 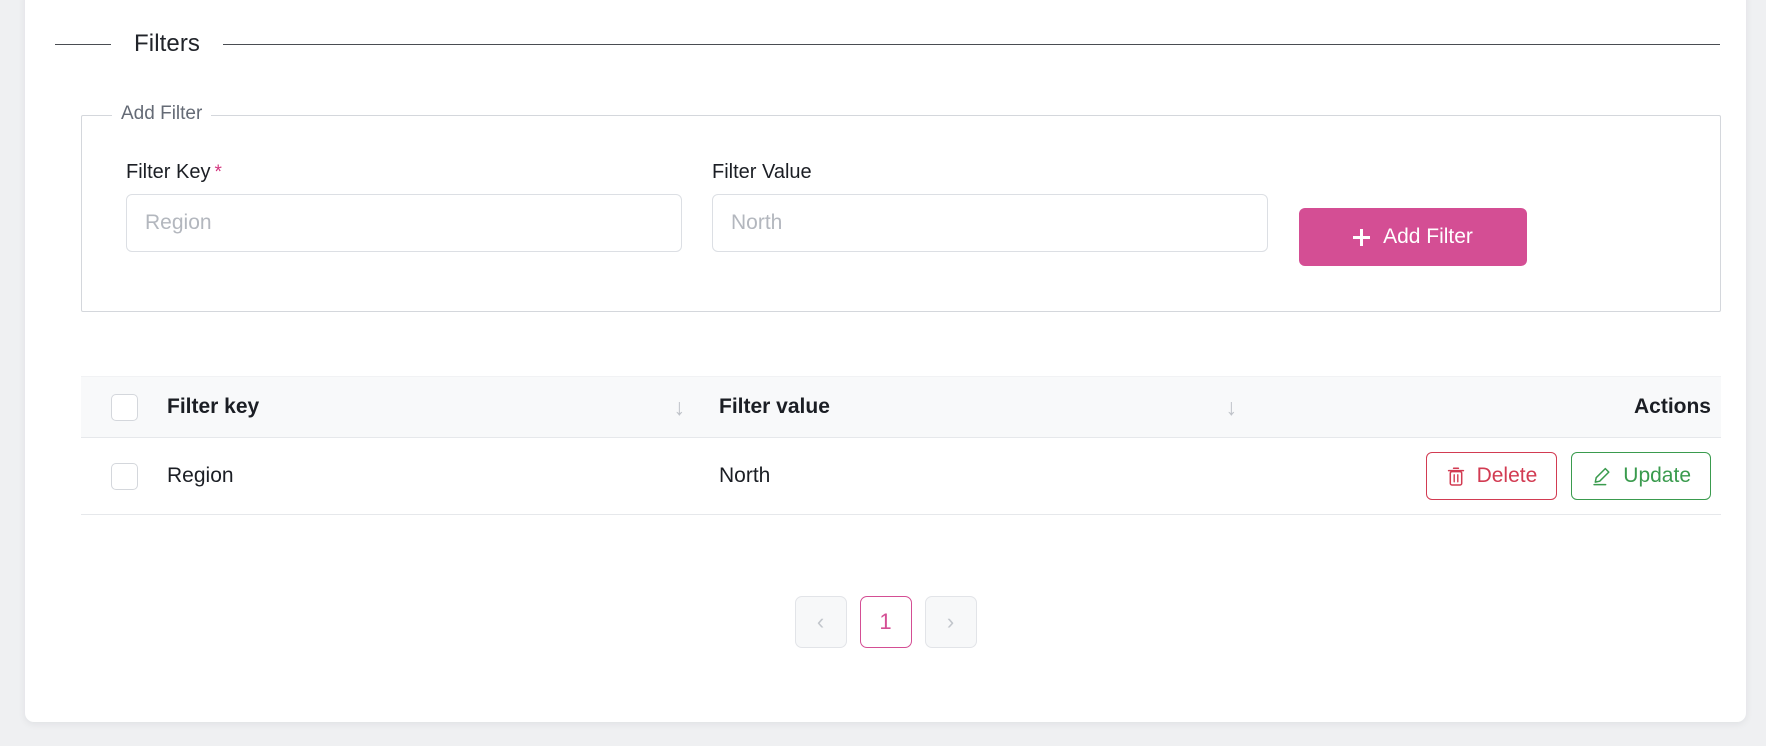 What do you see at coordinates (1231, 406) in the screenshot?
I see `sort-filter-value-icon: ↓` at bounding box center [1231, 406].